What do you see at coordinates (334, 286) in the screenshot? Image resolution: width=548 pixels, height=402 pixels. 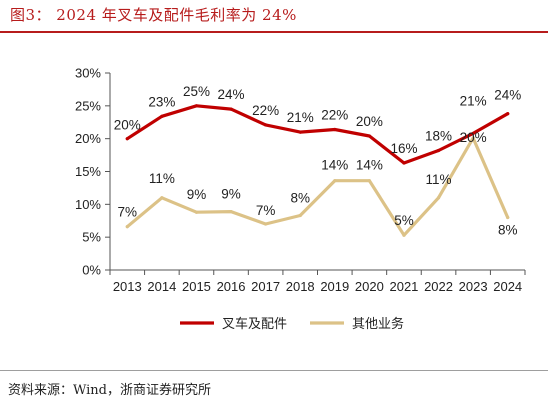 I see `x-tick-label: 2019` at bounding box center [334, 286].